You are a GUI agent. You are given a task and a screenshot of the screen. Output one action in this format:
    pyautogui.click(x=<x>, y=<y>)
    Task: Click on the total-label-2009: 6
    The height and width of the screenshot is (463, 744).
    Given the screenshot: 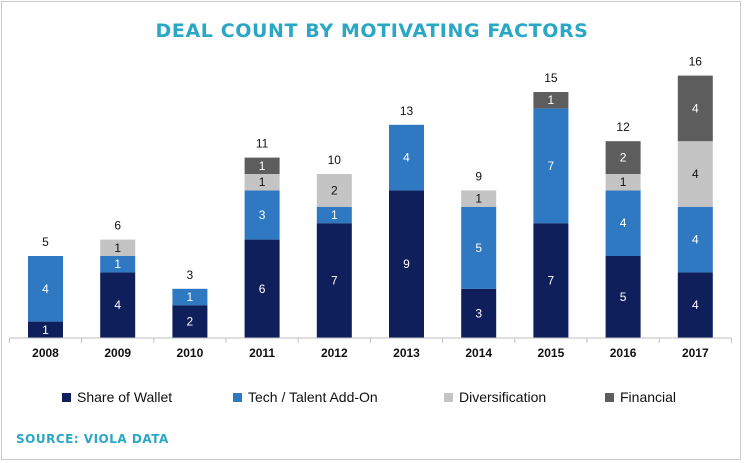 What is the action you would take?
    pyautogui.click(x=117, y=226)
    